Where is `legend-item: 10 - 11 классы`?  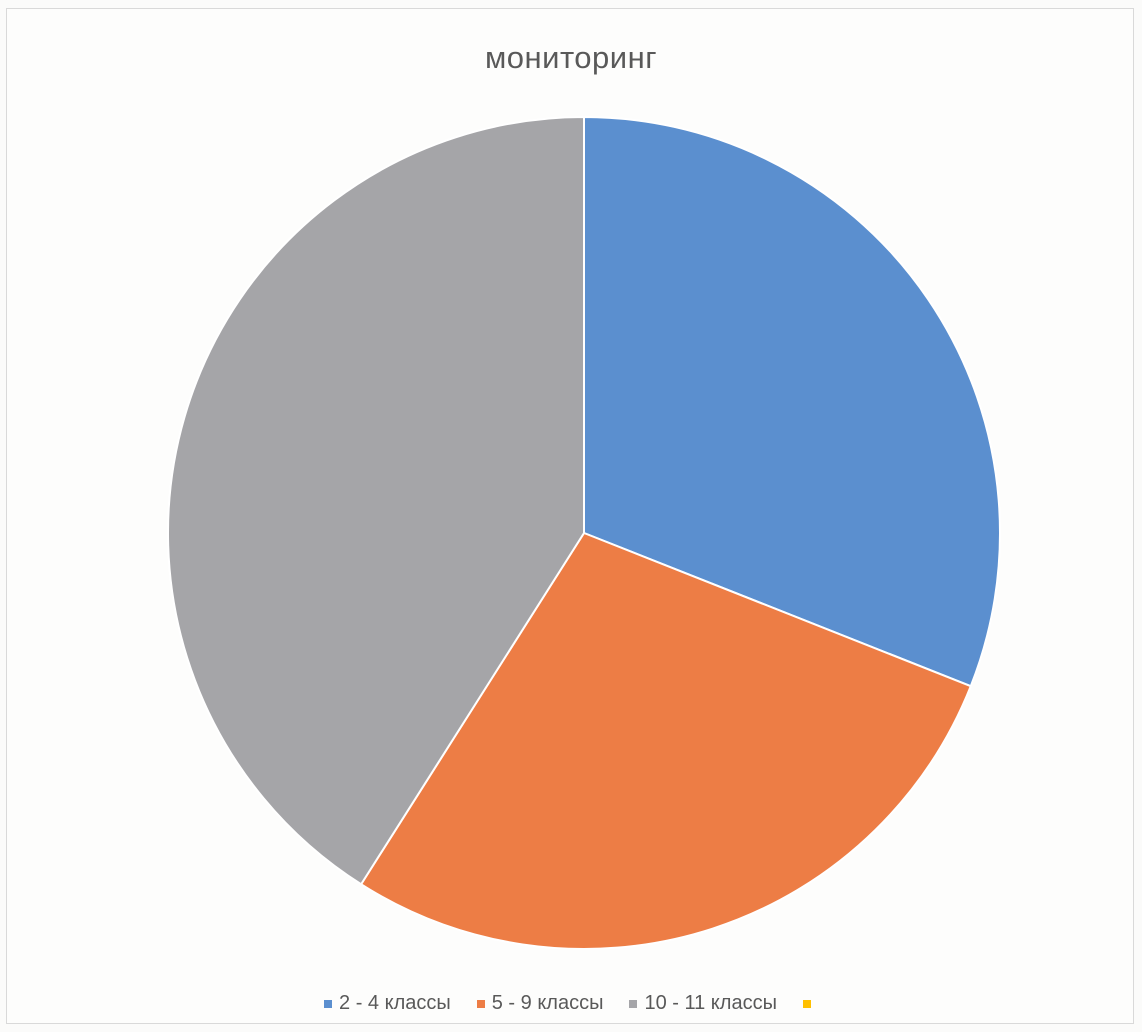 legend-item: 10 - 11 классы is located at coordinates (702, 1003).